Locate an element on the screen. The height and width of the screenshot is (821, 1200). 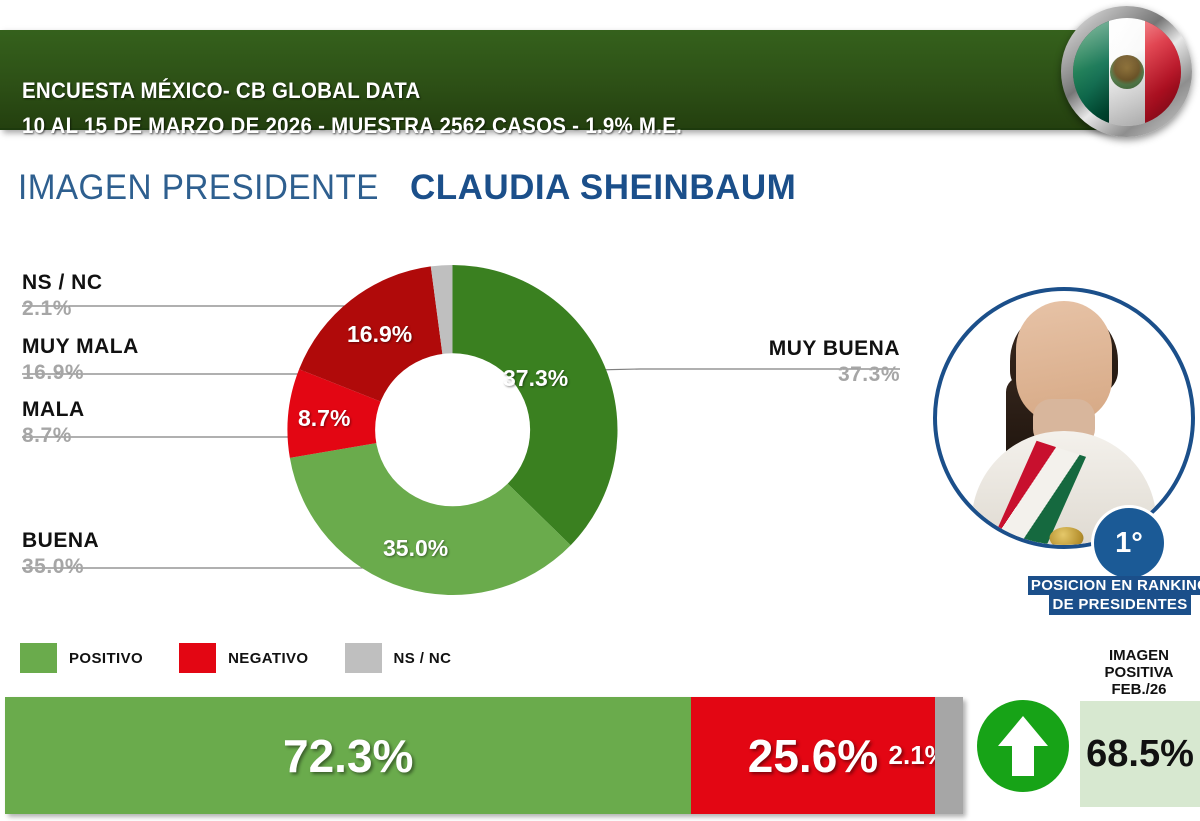
legend-item-negativo: NEGATIVO is located at coordinates (243, 658).